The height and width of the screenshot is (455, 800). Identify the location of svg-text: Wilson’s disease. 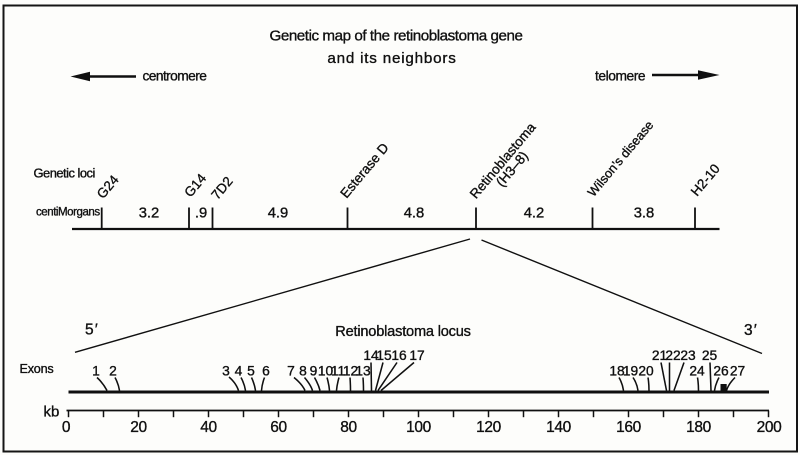
(620, 158).